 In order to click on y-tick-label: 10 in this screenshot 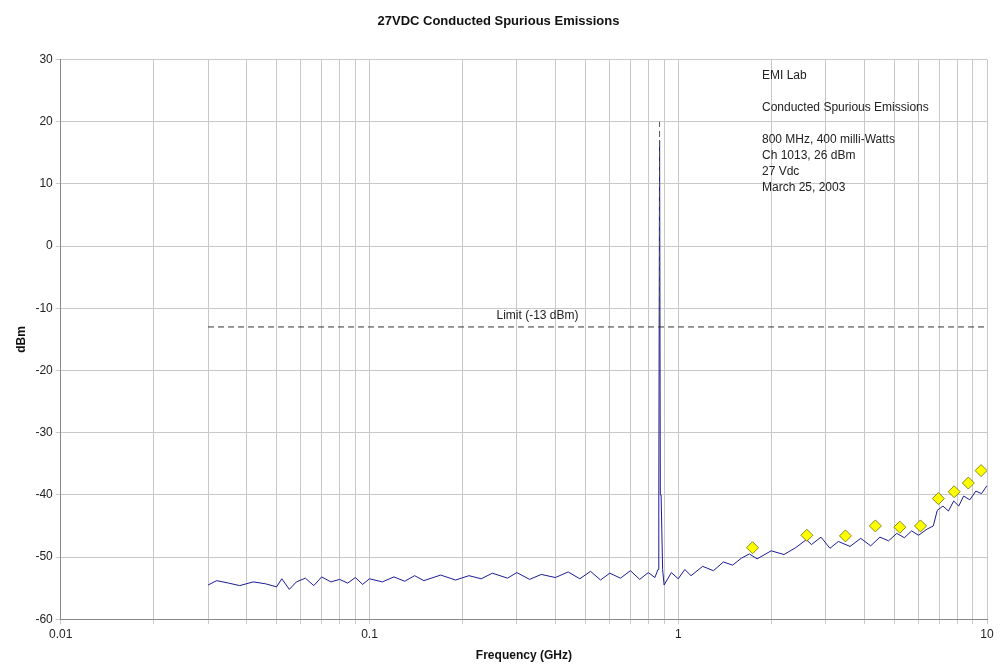, I will do `click(46, 183)`.